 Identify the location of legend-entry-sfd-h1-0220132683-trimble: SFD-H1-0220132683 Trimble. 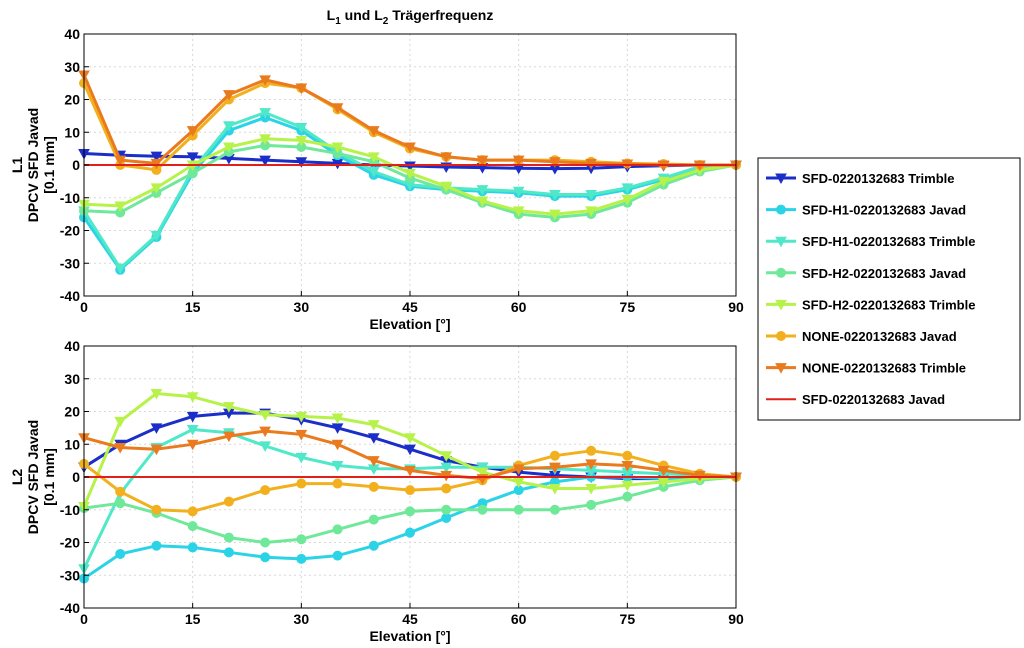
(870, 241).